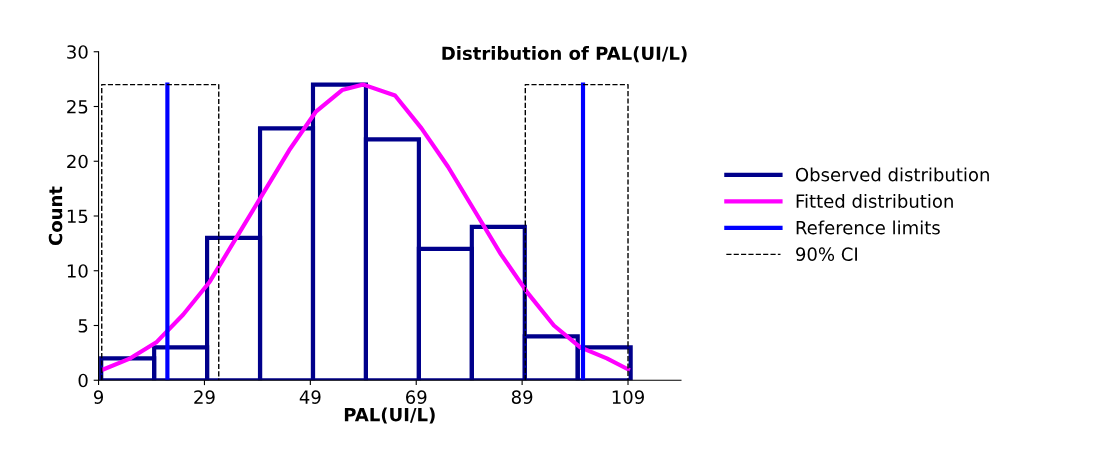 The width and height of the screenshot is (1120, 450). What do you see at coordinates (77, 271) in the screenshot?
I see `y-tick-label: 10` at bounding box center [77, 271].